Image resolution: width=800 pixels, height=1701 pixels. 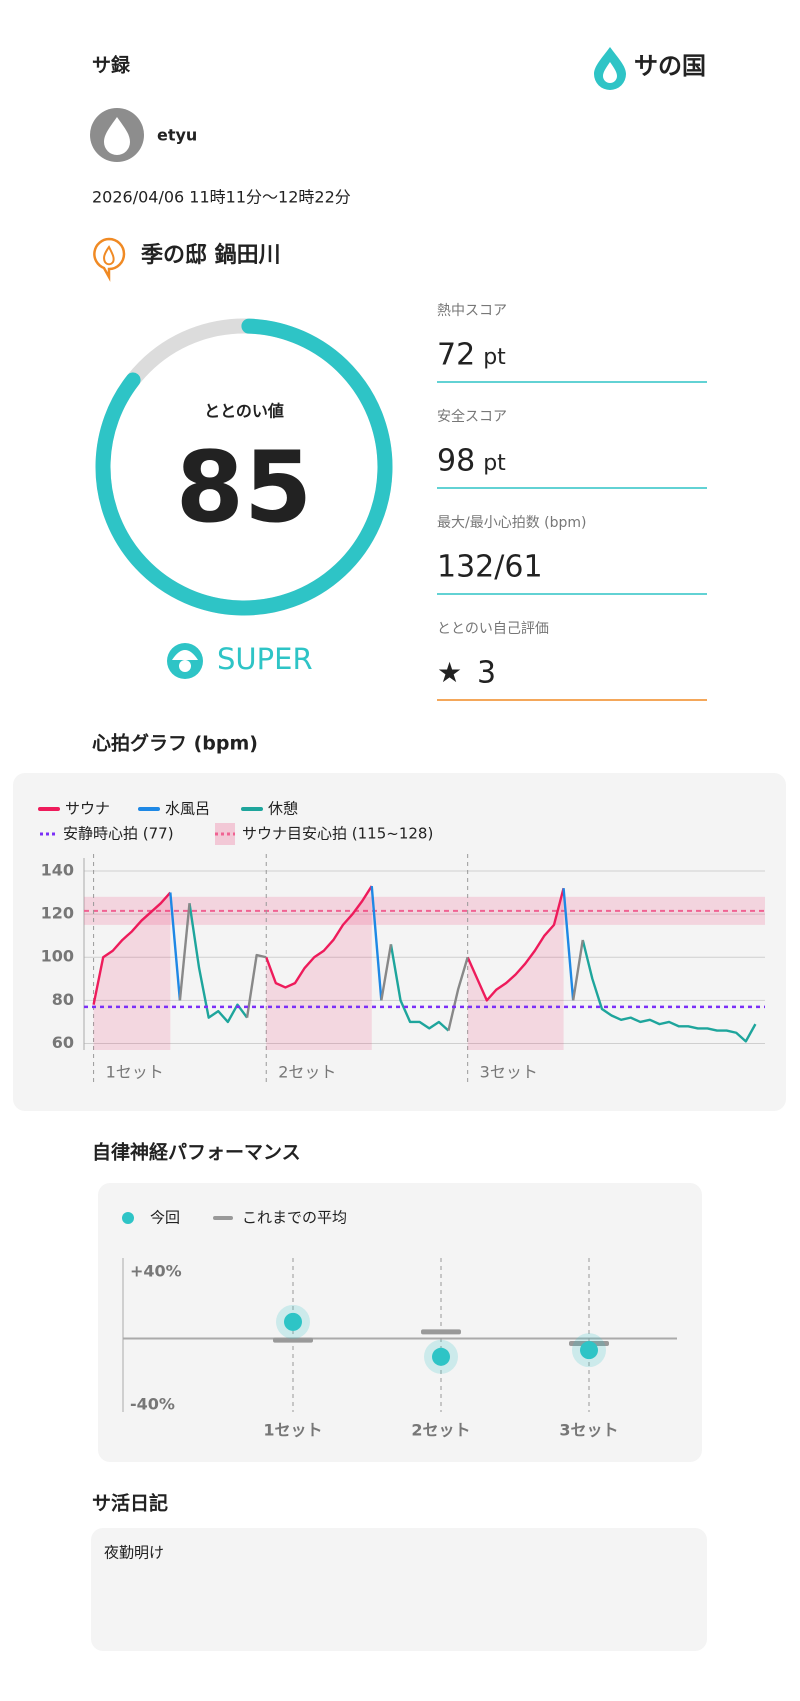 I want to click on stat-label: 最大/最小心拍数 (bpm), so click(x=512, y=523).